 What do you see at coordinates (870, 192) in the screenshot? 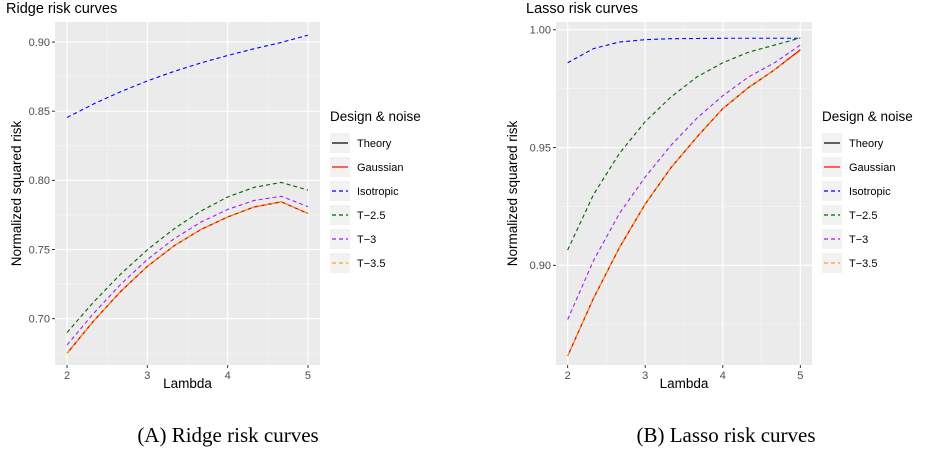
I see `lasso-legend-label: Isotropic` at bounding box center [870, 192].